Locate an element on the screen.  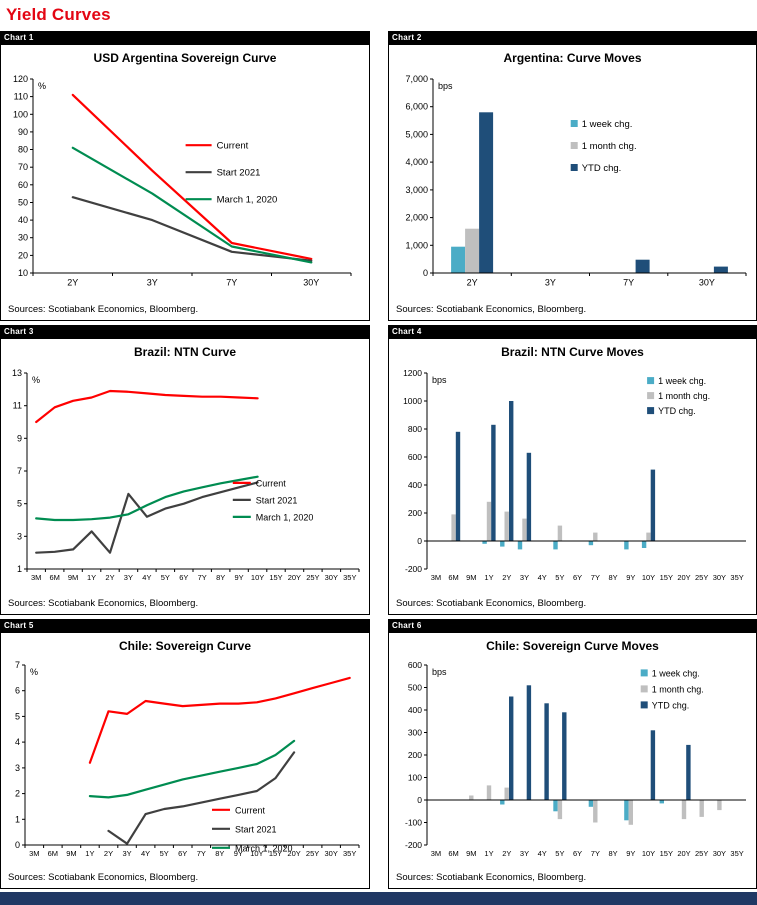
series-line-start-2021 is located at coordinates (201, 798).